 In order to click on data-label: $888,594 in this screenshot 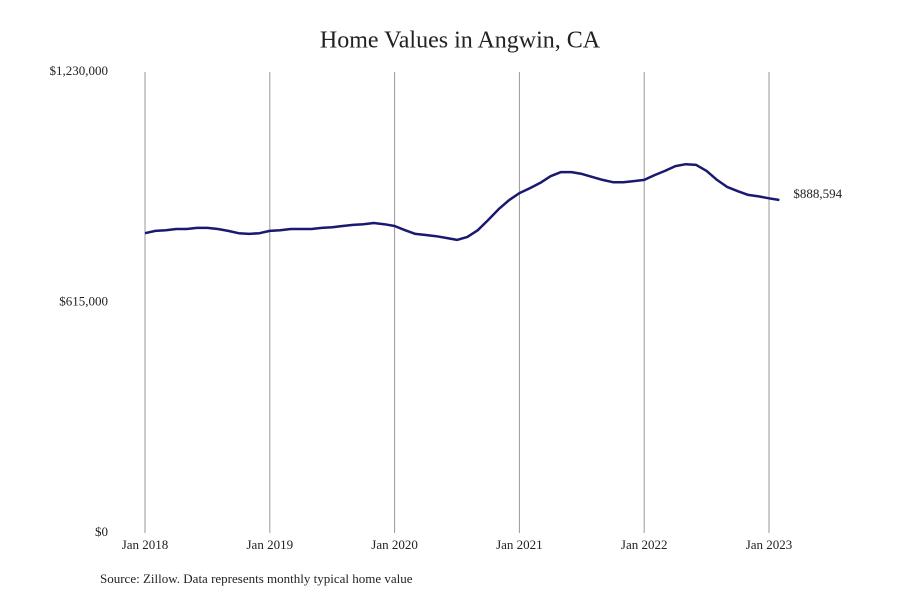, I will do `click(817, 193)`.